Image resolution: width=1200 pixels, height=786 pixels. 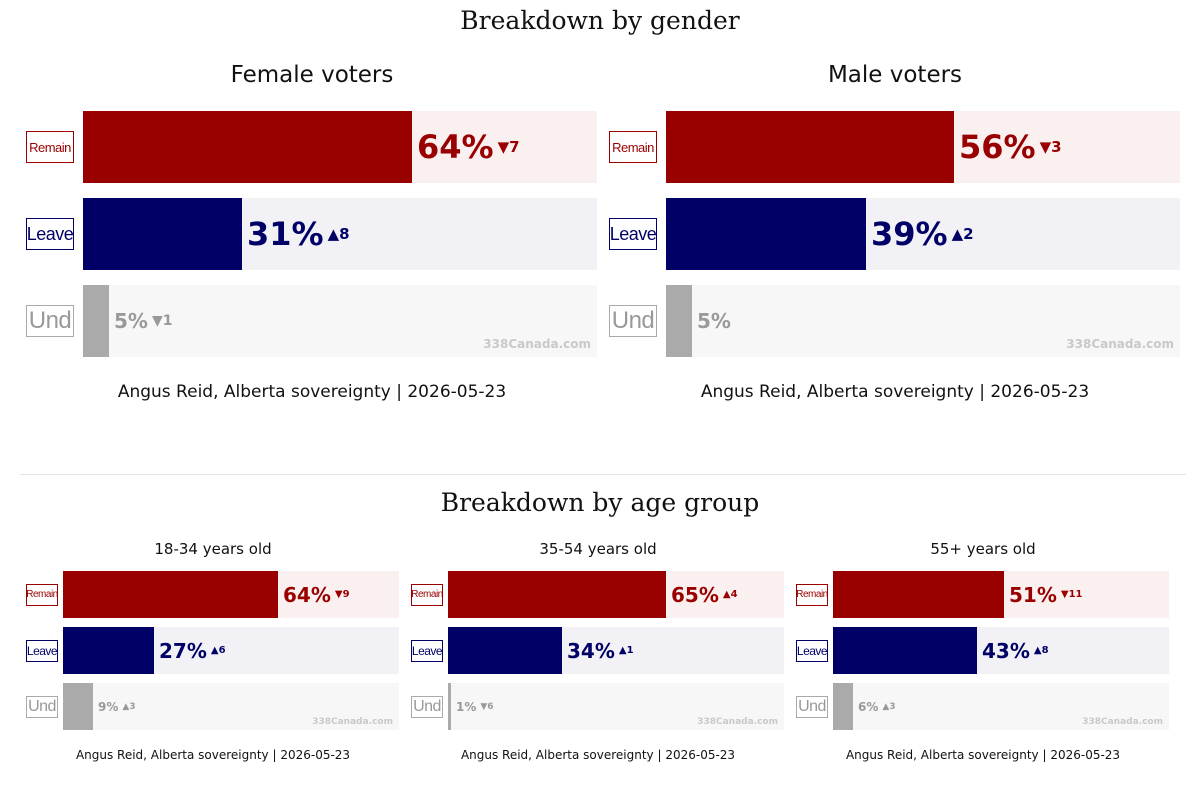 I want to click on remain-value-label: 64% ▼7, so click(x=468, y=147).